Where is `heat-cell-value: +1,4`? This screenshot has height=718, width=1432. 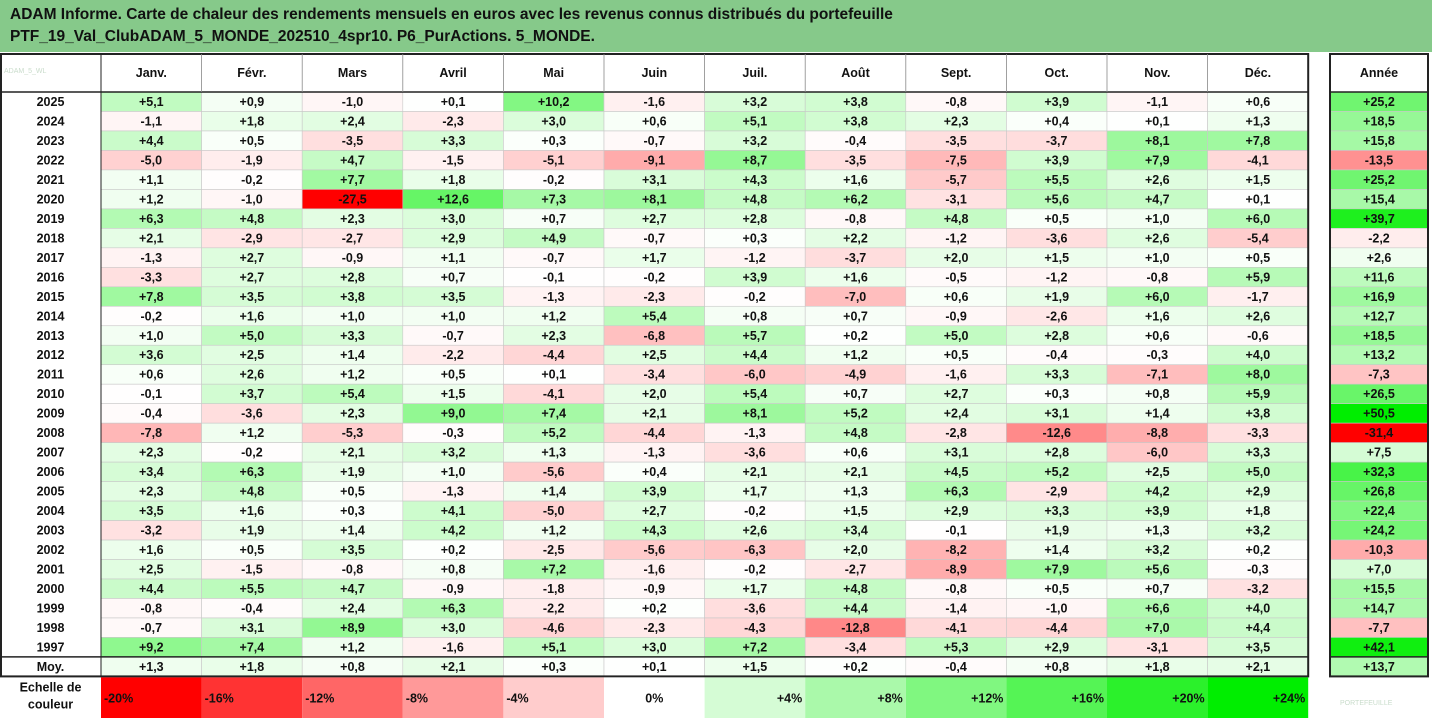
heat-cell-value: +1,4 is located at coordinates (352, 531).